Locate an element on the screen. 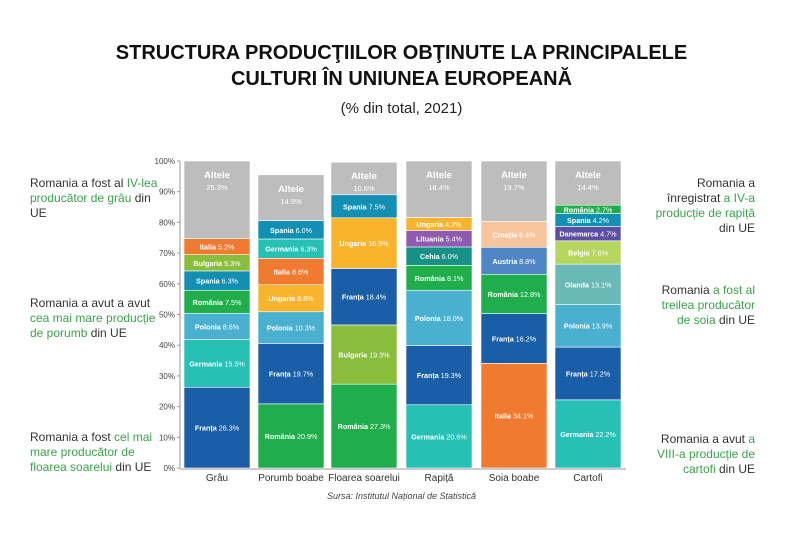  segment-value-label: 18.4% is located at coordinates (439, 187).